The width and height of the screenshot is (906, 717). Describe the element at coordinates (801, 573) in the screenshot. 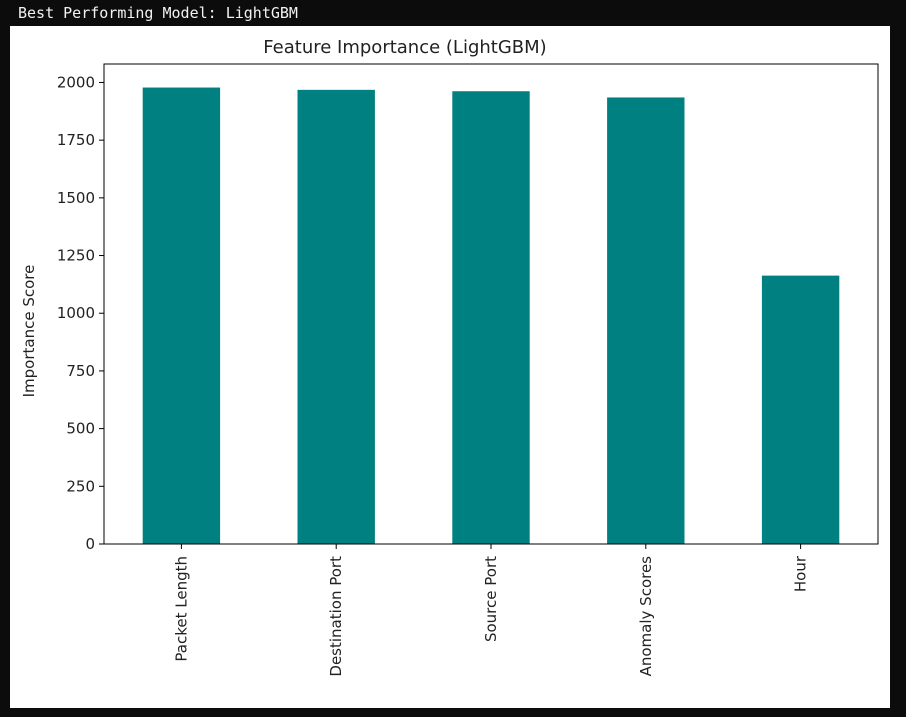

I see `x-tick-label: Hour` at that location.